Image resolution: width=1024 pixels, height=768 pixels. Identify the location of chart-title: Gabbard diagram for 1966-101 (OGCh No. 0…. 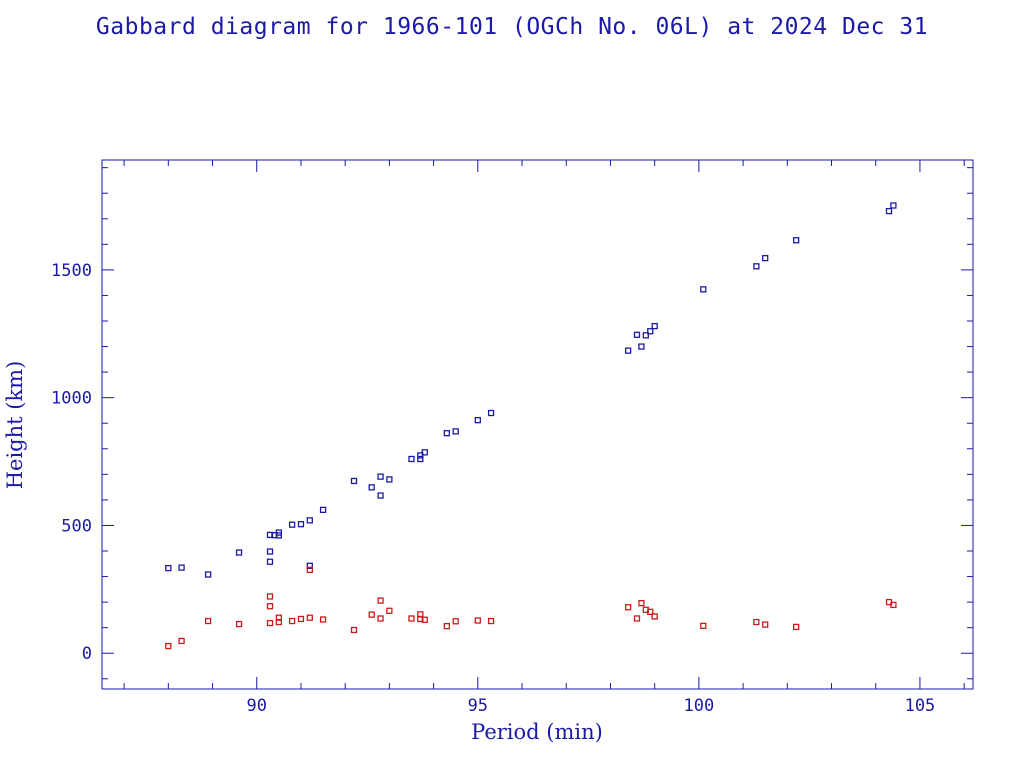
(512, 27).